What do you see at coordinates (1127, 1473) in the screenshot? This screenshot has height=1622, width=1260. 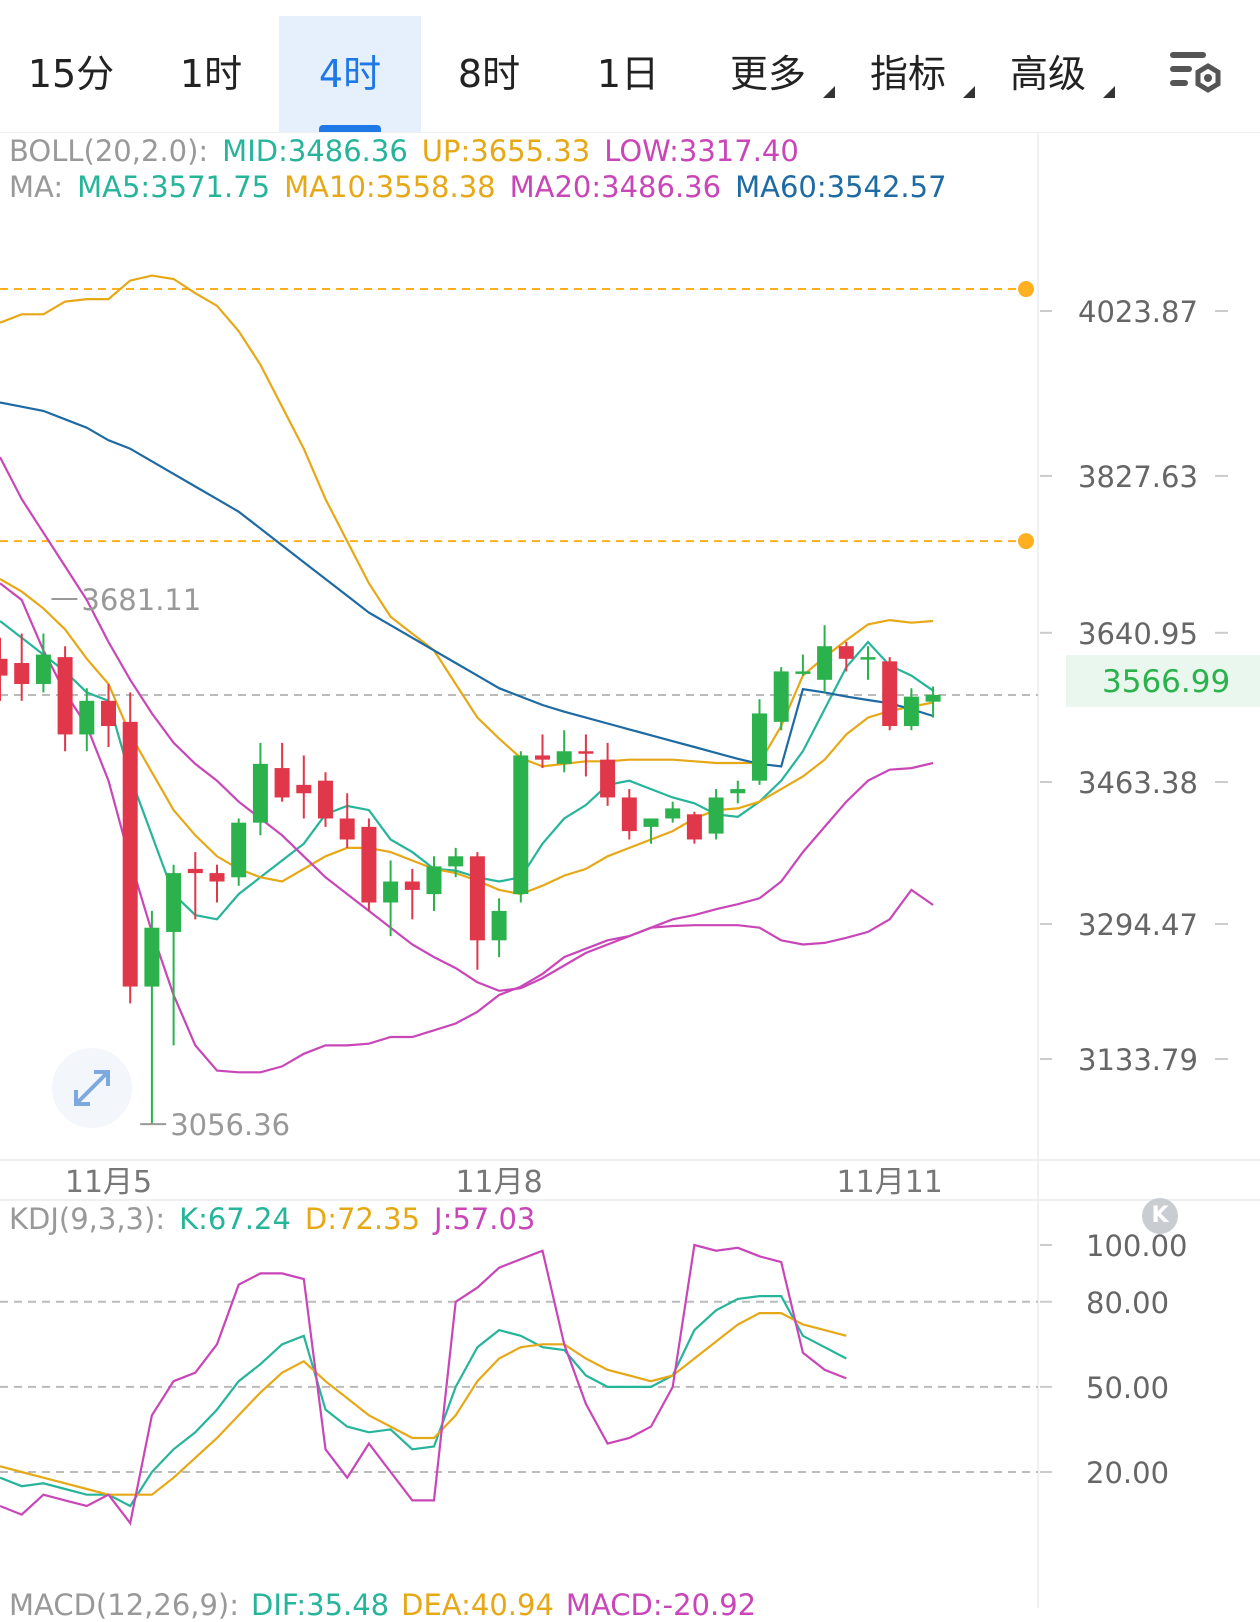 I see `kdj-tick-label: 20.00` at bounding box center [1127, 1473].